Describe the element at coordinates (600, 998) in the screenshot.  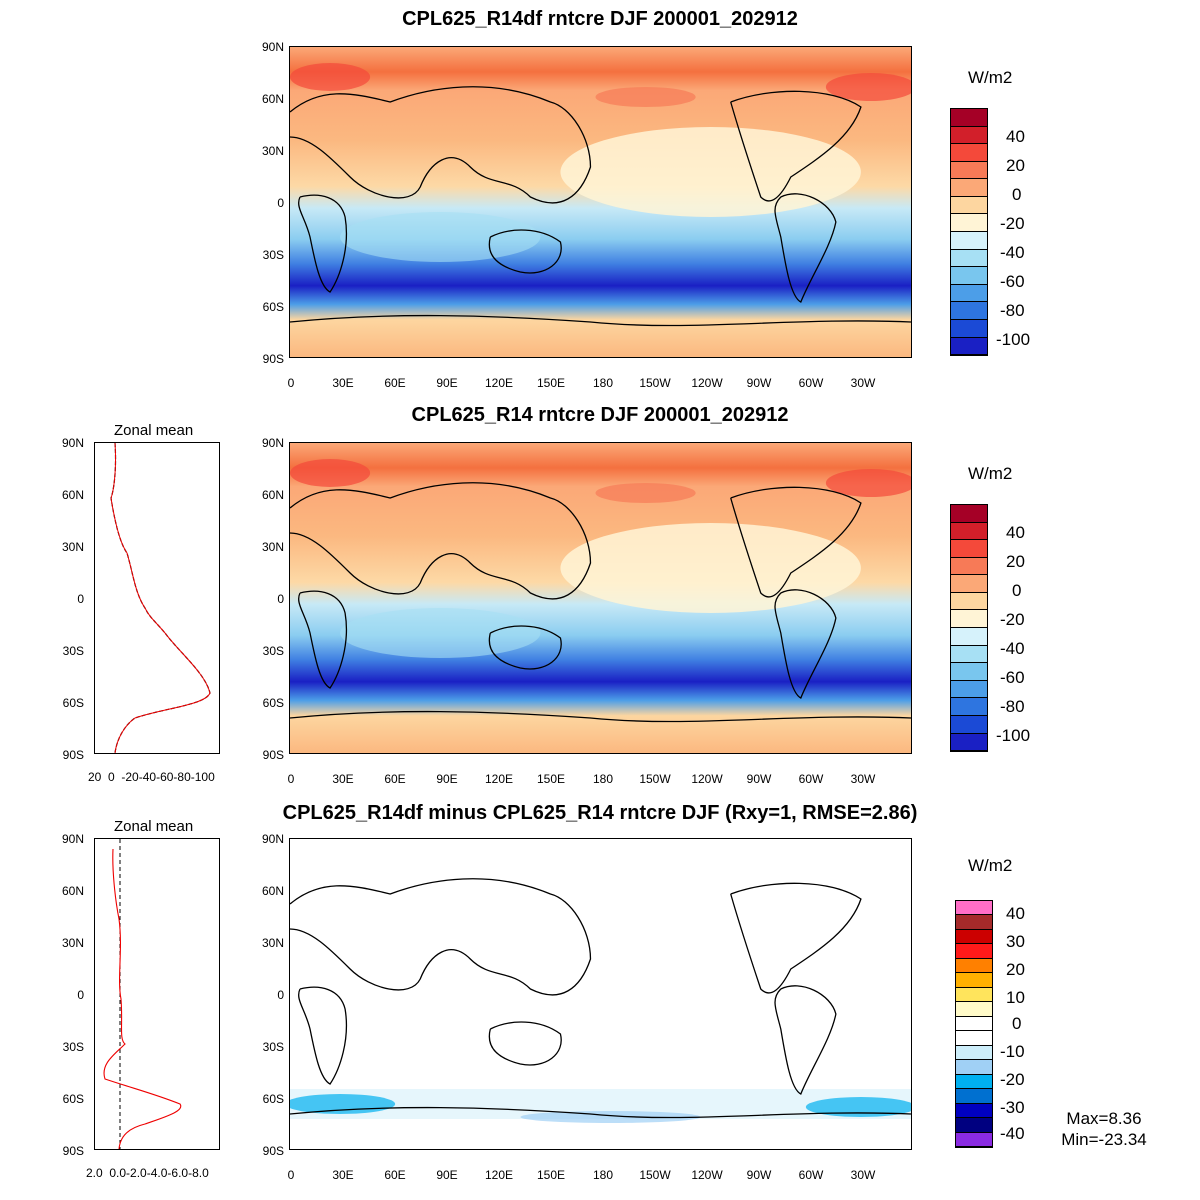
I see `panel-3-coastlines` at that location.